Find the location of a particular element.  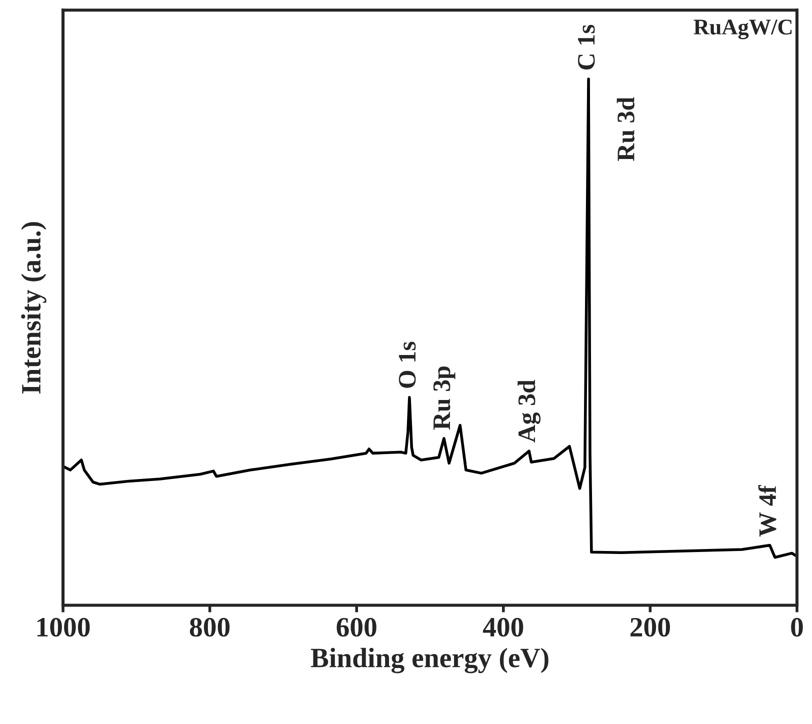

annotation: Ru 3d is located at coordinates (625, 129).